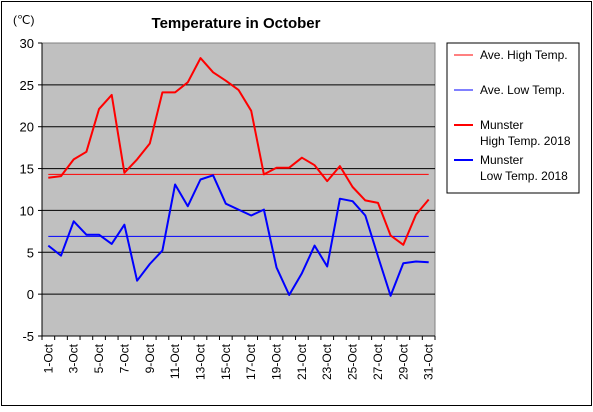  What do you see at coordinates (23, 20) in the screenshot?
I see `y-axis-unit: (℃)` at bounding box center [23, 20].